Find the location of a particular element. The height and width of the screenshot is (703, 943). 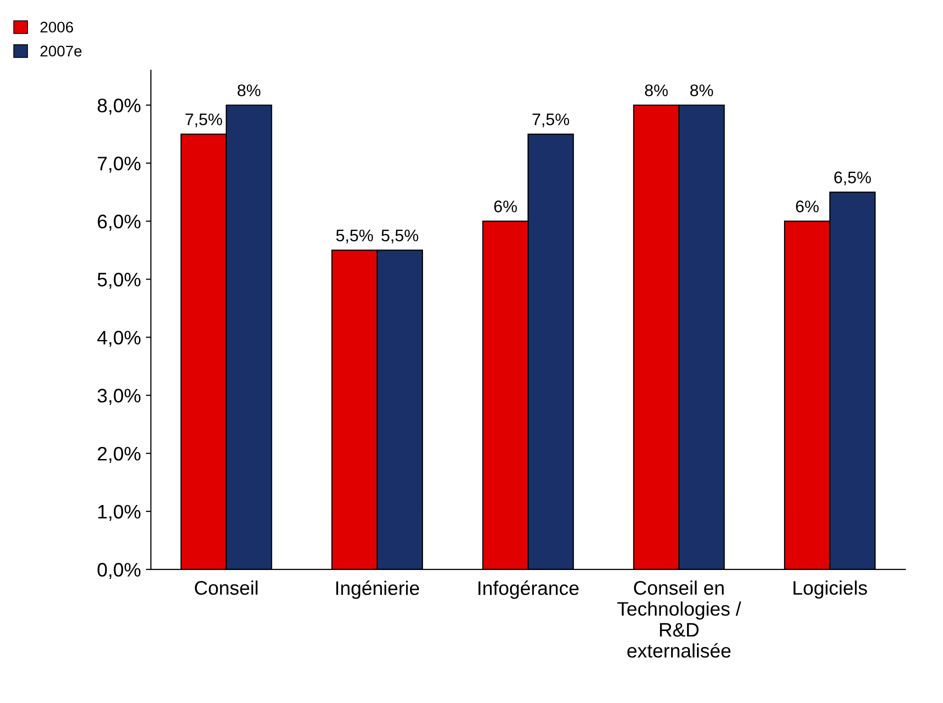

x-tick-label: Ingénierie is located at coordinates (378, 589).